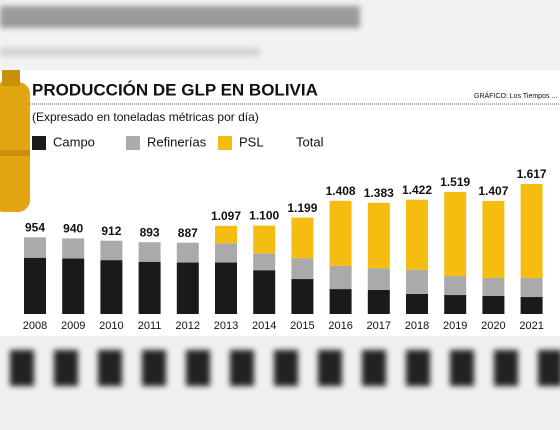 This screenshot has width=560, height=430. What do you see at coordinates (417, 326) in the screenshot?
I see `x-tick-label: 2018` at bounding box center [417, 326].